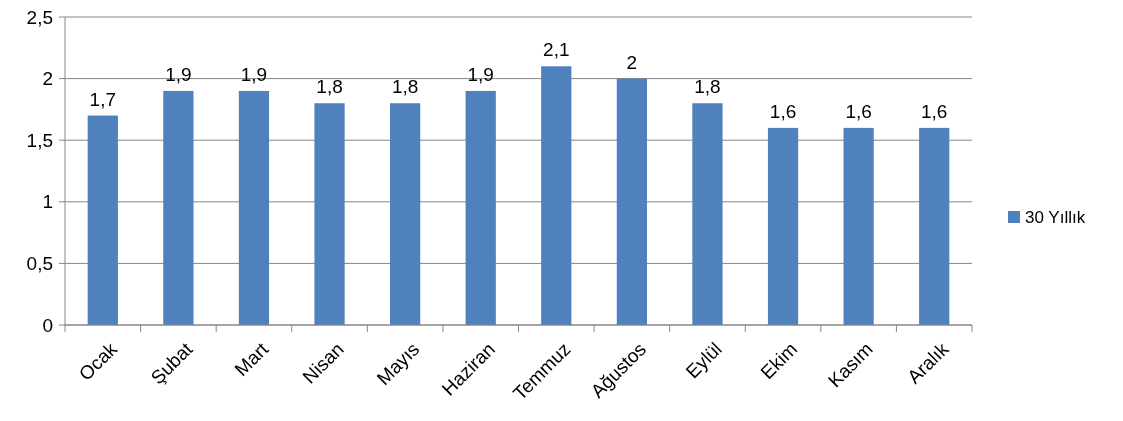 Image resolution: width=1123 pixels, height=421 pixels. I want to click on data-label: 2, so click(632, 62).